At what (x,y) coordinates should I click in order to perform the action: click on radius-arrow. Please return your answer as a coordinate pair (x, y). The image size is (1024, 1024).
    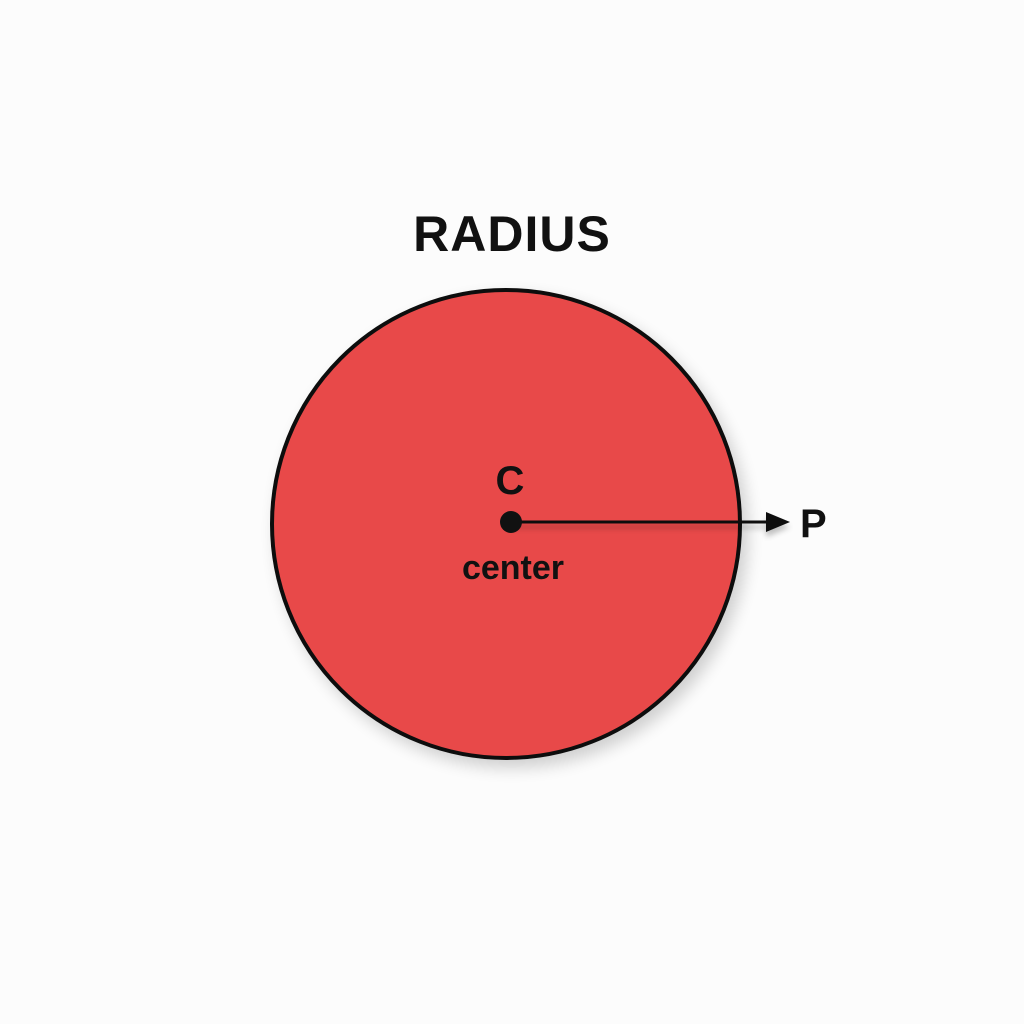
    Looking at the image, I should click on (650, 522).